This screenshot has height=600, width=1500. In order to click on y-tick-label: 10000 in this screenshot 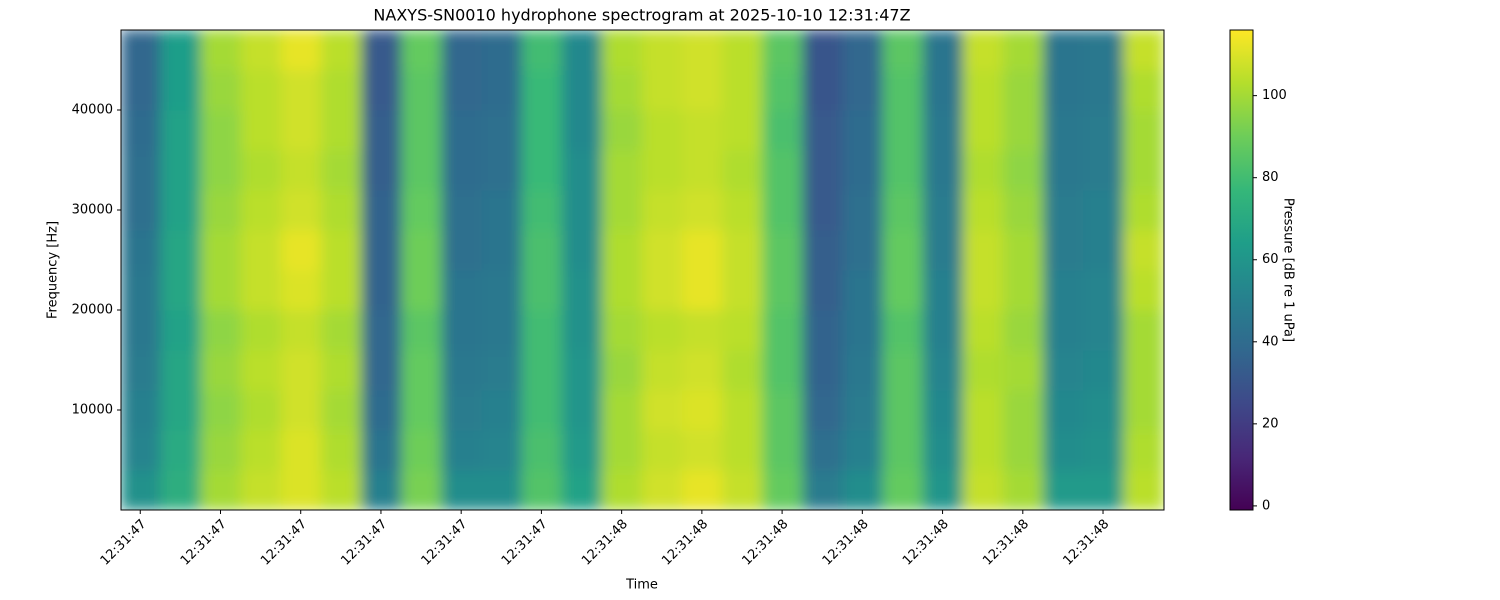, I will do `click(92, 410)`.